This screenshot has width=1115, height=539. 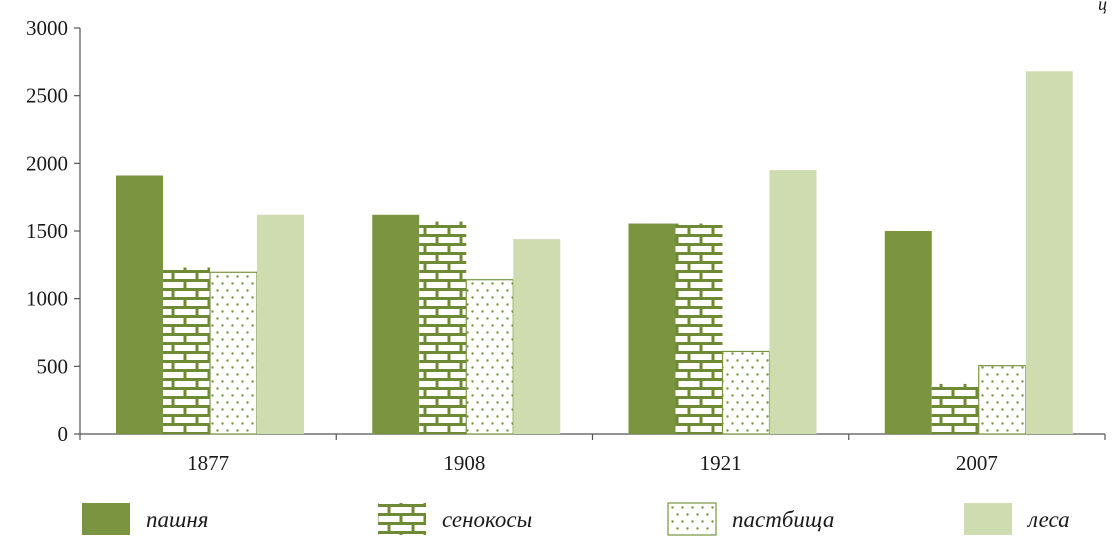 What do you see at coordinates (721, 463) in the screenshot?
I see `x-tick-label: 1921` at bounding box center [721, 463].